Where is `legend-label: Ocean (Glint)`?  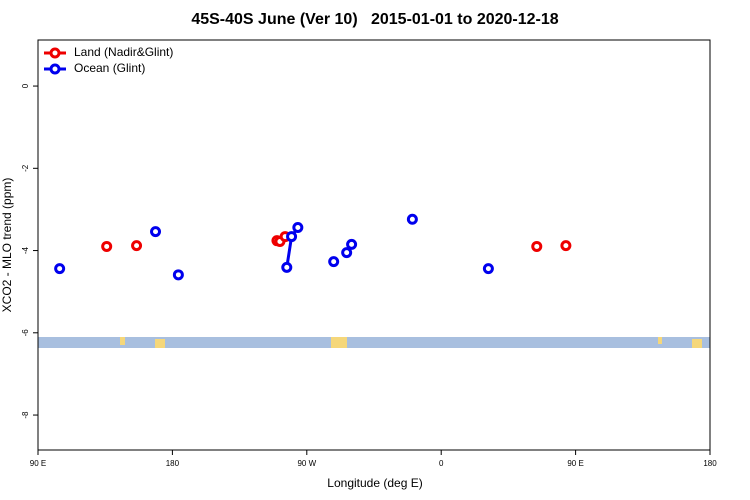
legend-label: Ocean (Glint) is located at coordinates (109, 68).